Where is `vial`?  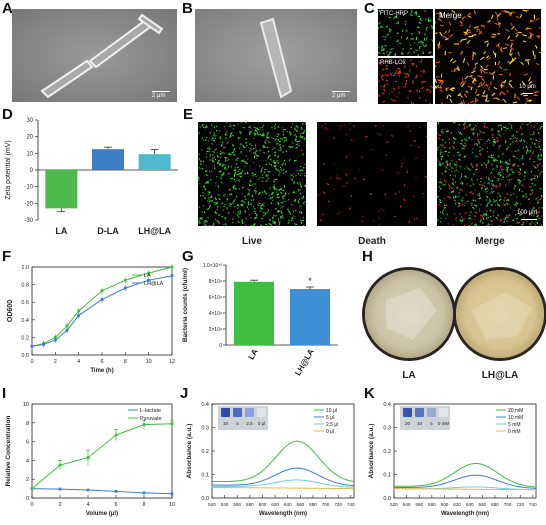 vial is located at coordinates (249, 412).